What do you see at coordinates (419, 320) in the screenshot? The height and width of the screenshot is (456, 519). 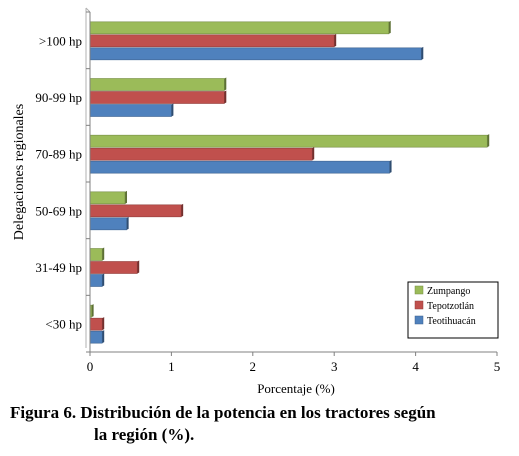 I see `legend-swatch-teotihuac-n` at bounding box center [419, 320].